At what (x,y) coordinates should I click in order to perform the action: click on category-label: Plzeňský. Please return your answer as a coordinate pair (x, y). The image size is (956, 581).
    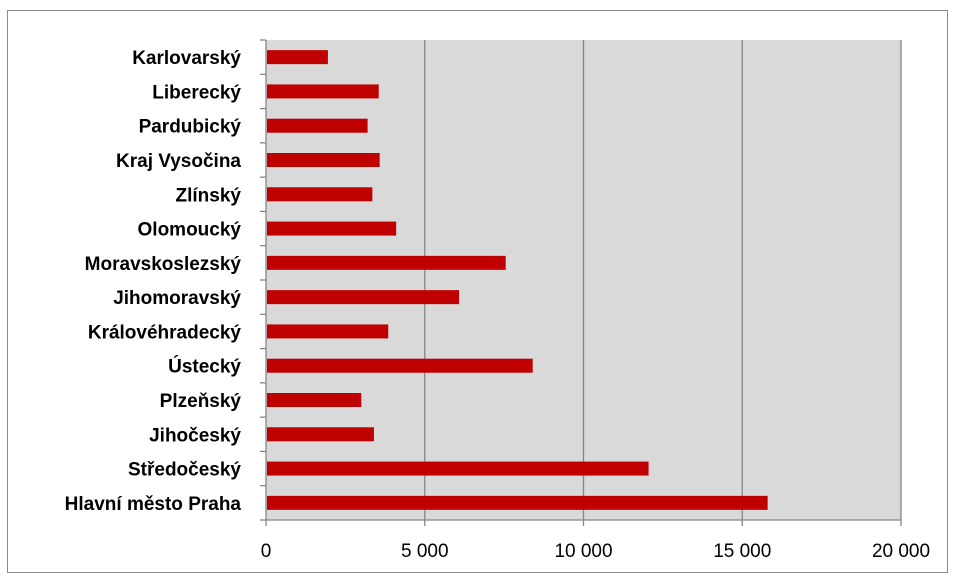
    Looking at the image, I should click on (201, 401).